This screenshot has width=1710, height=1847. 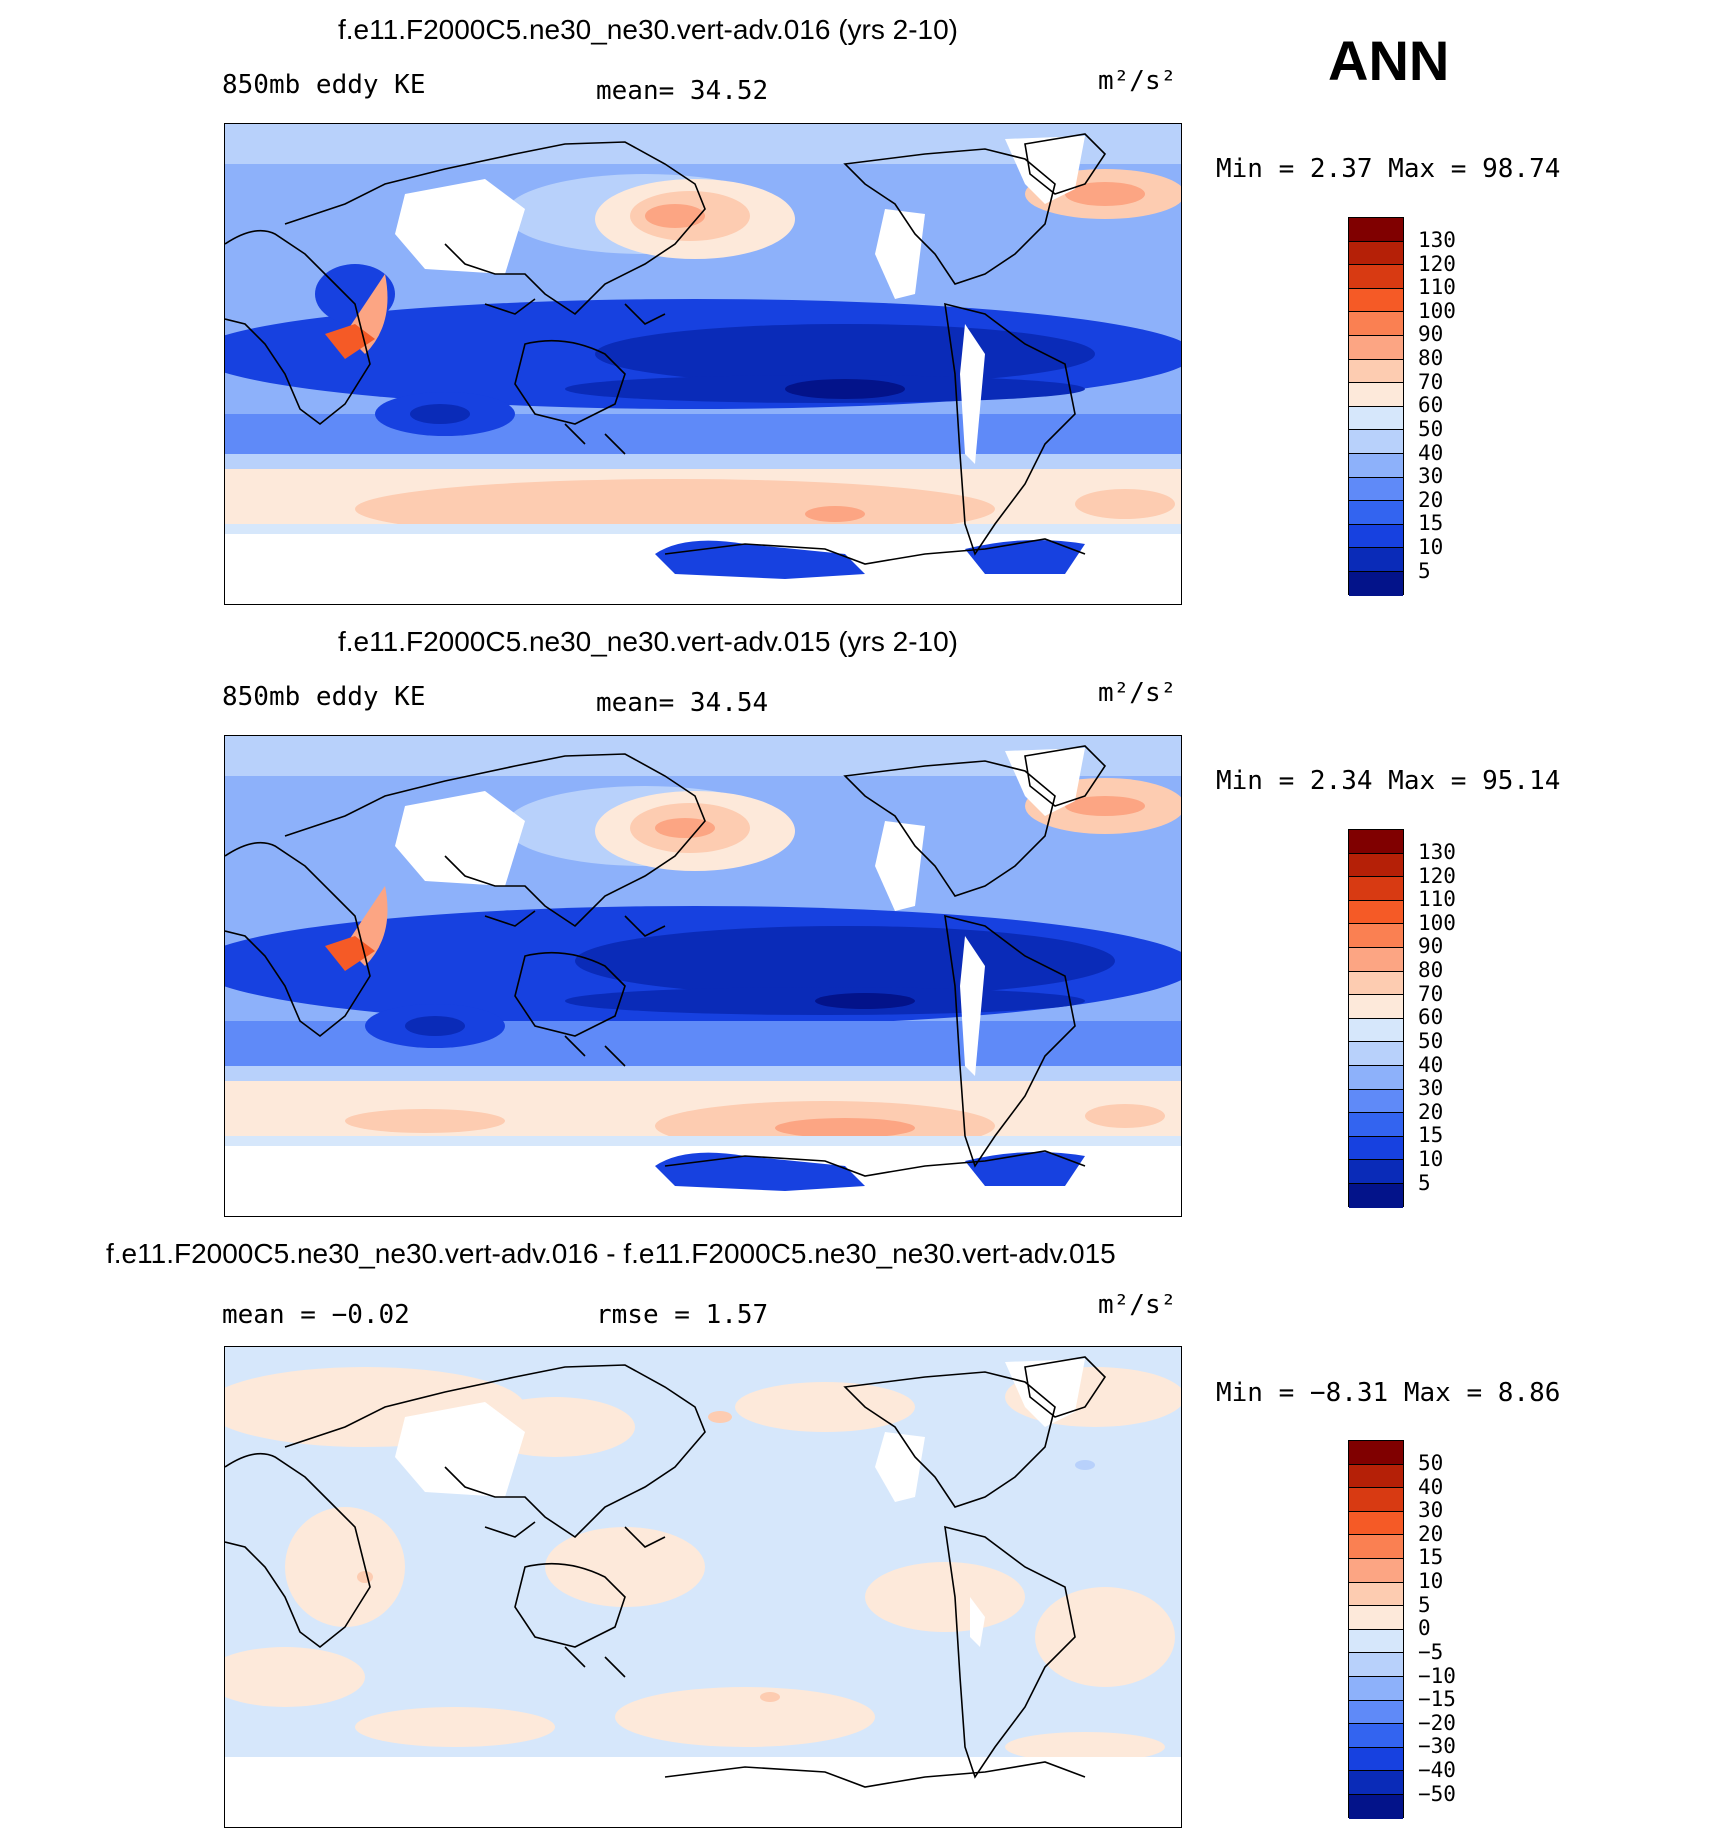 I want to click on panel-1-tick-10: 30, so click(x=1431, y=476).